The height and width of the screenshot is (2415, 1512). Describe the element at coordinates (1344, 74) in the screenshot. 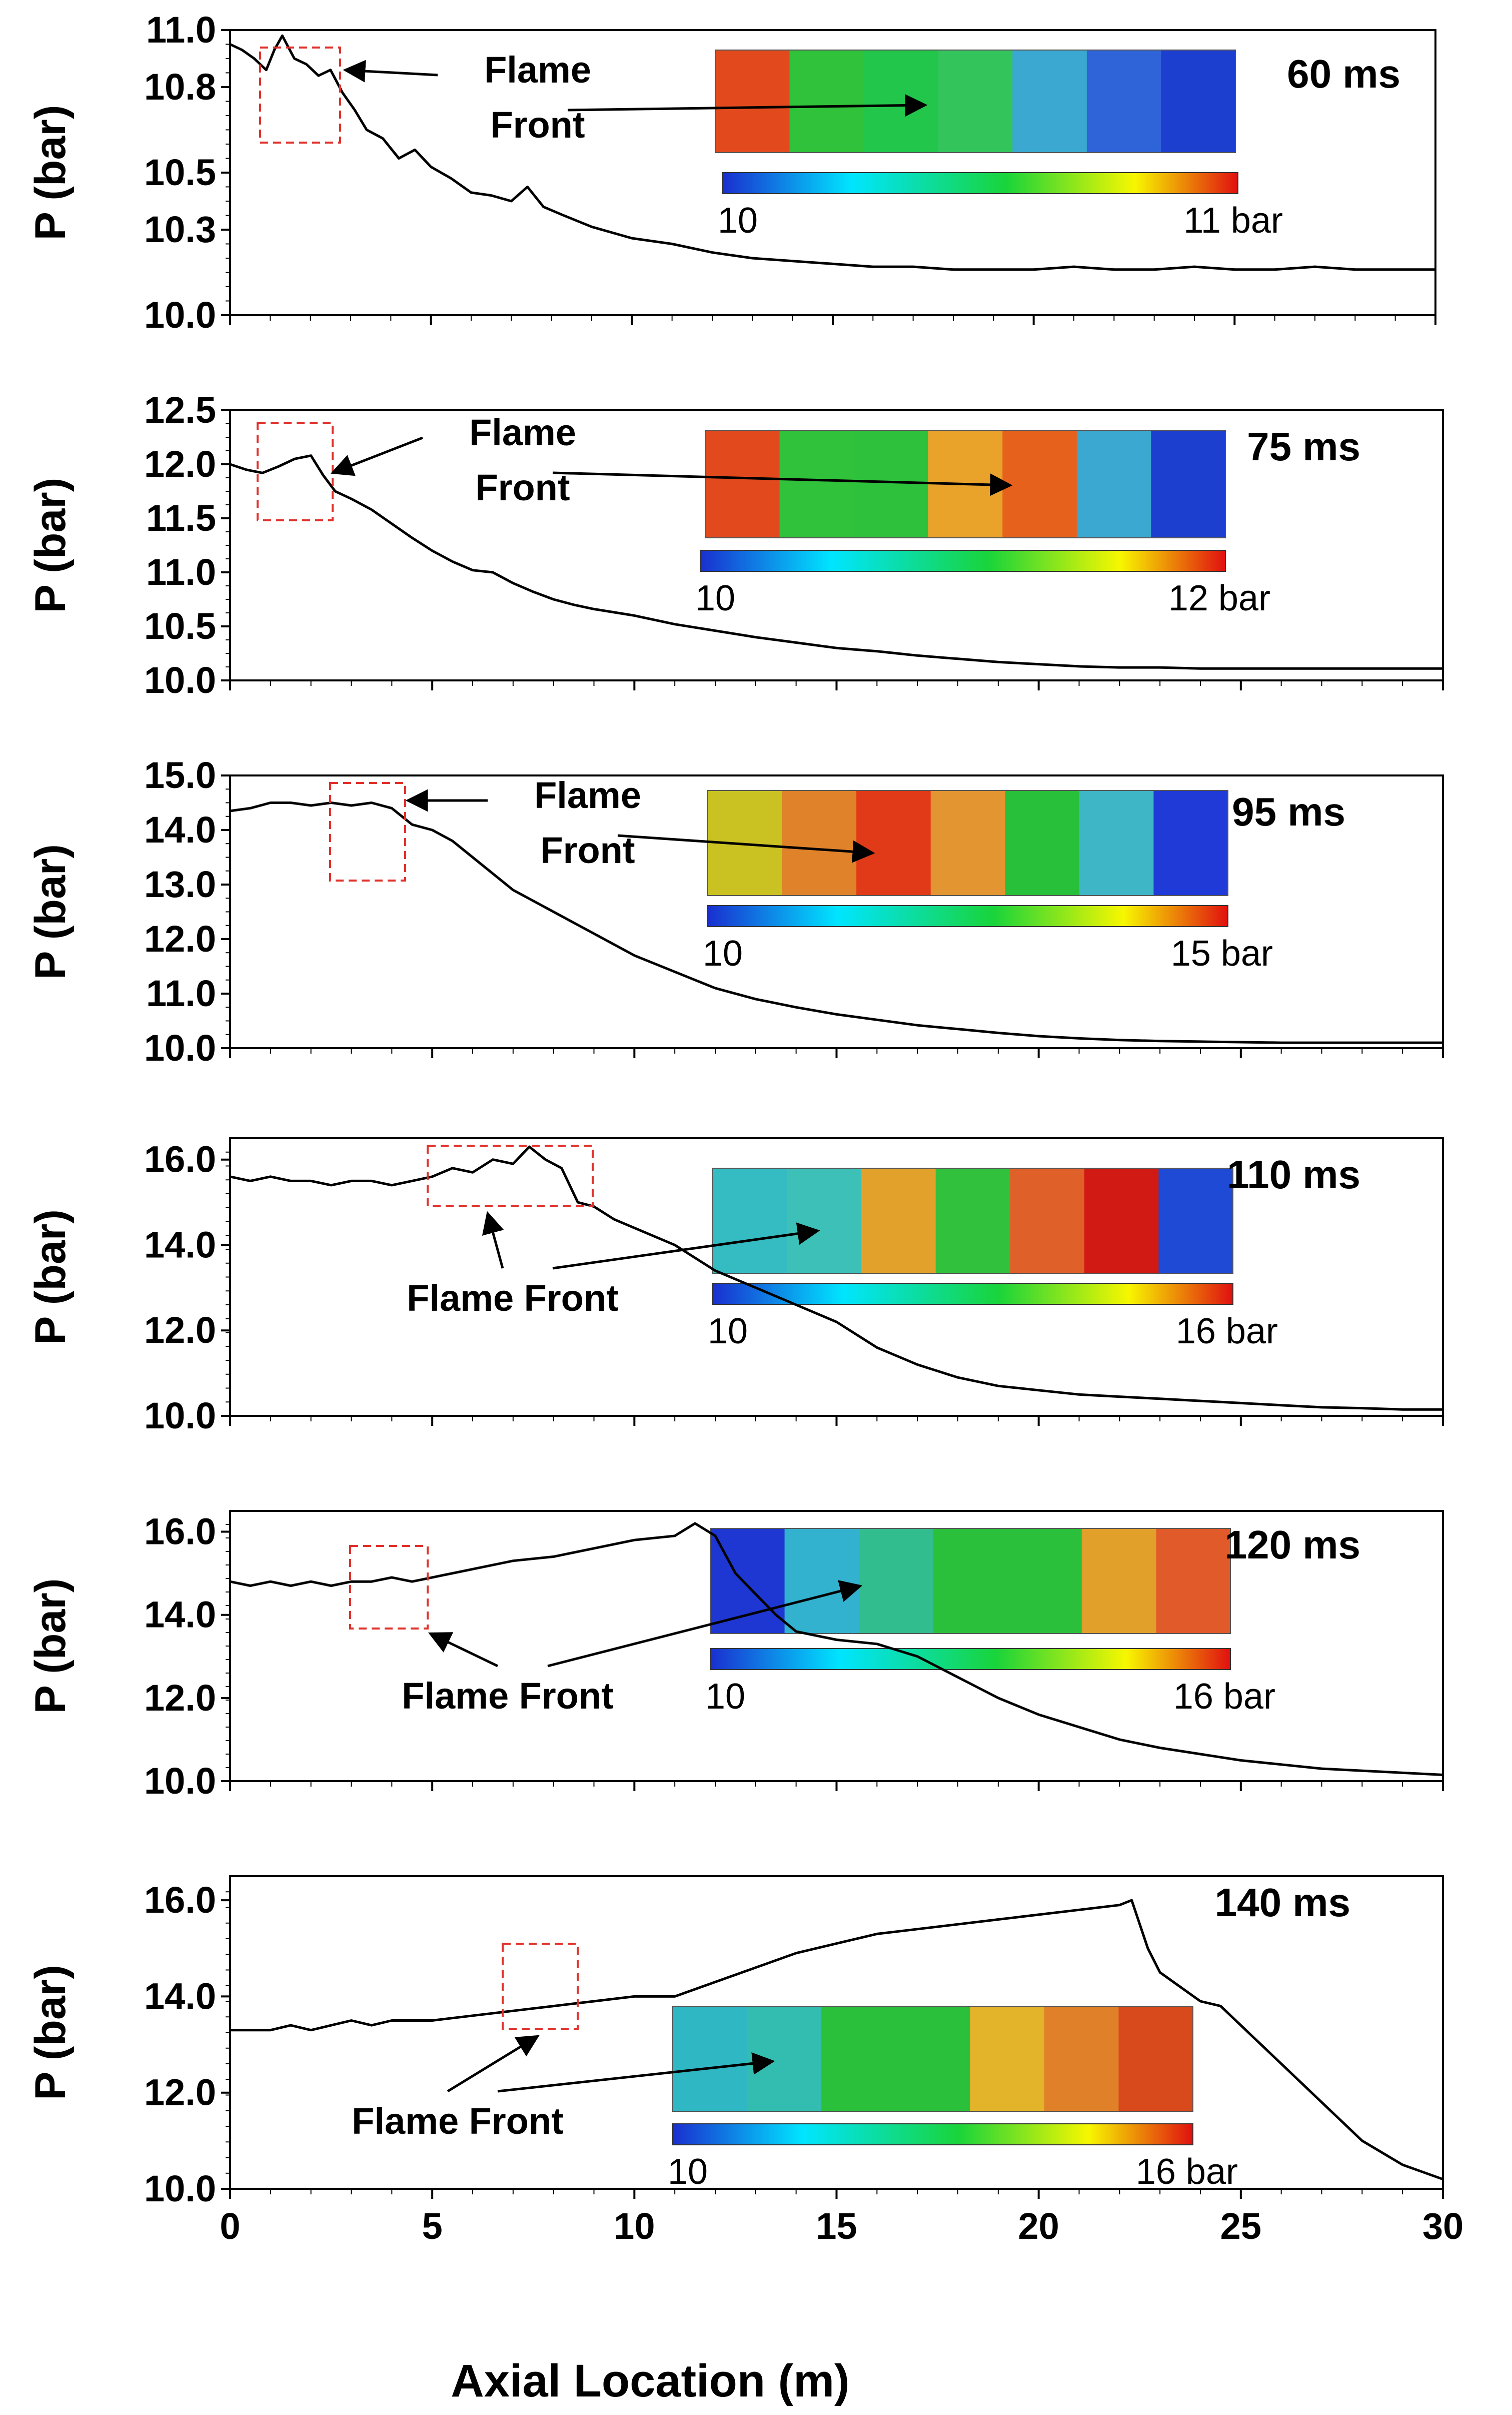

I see `time-label: 60 ms` at that location.